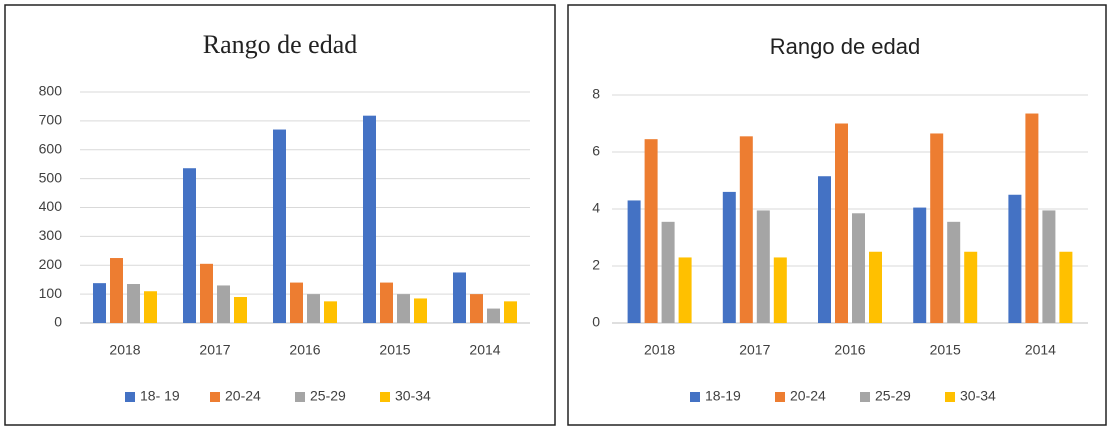 The width and height of the screenshot is (1111, 430). What do you see at coordinates (596, 265) in the screenshot?
I see `y-tick-label: 2` at bounding box center [596, 265].